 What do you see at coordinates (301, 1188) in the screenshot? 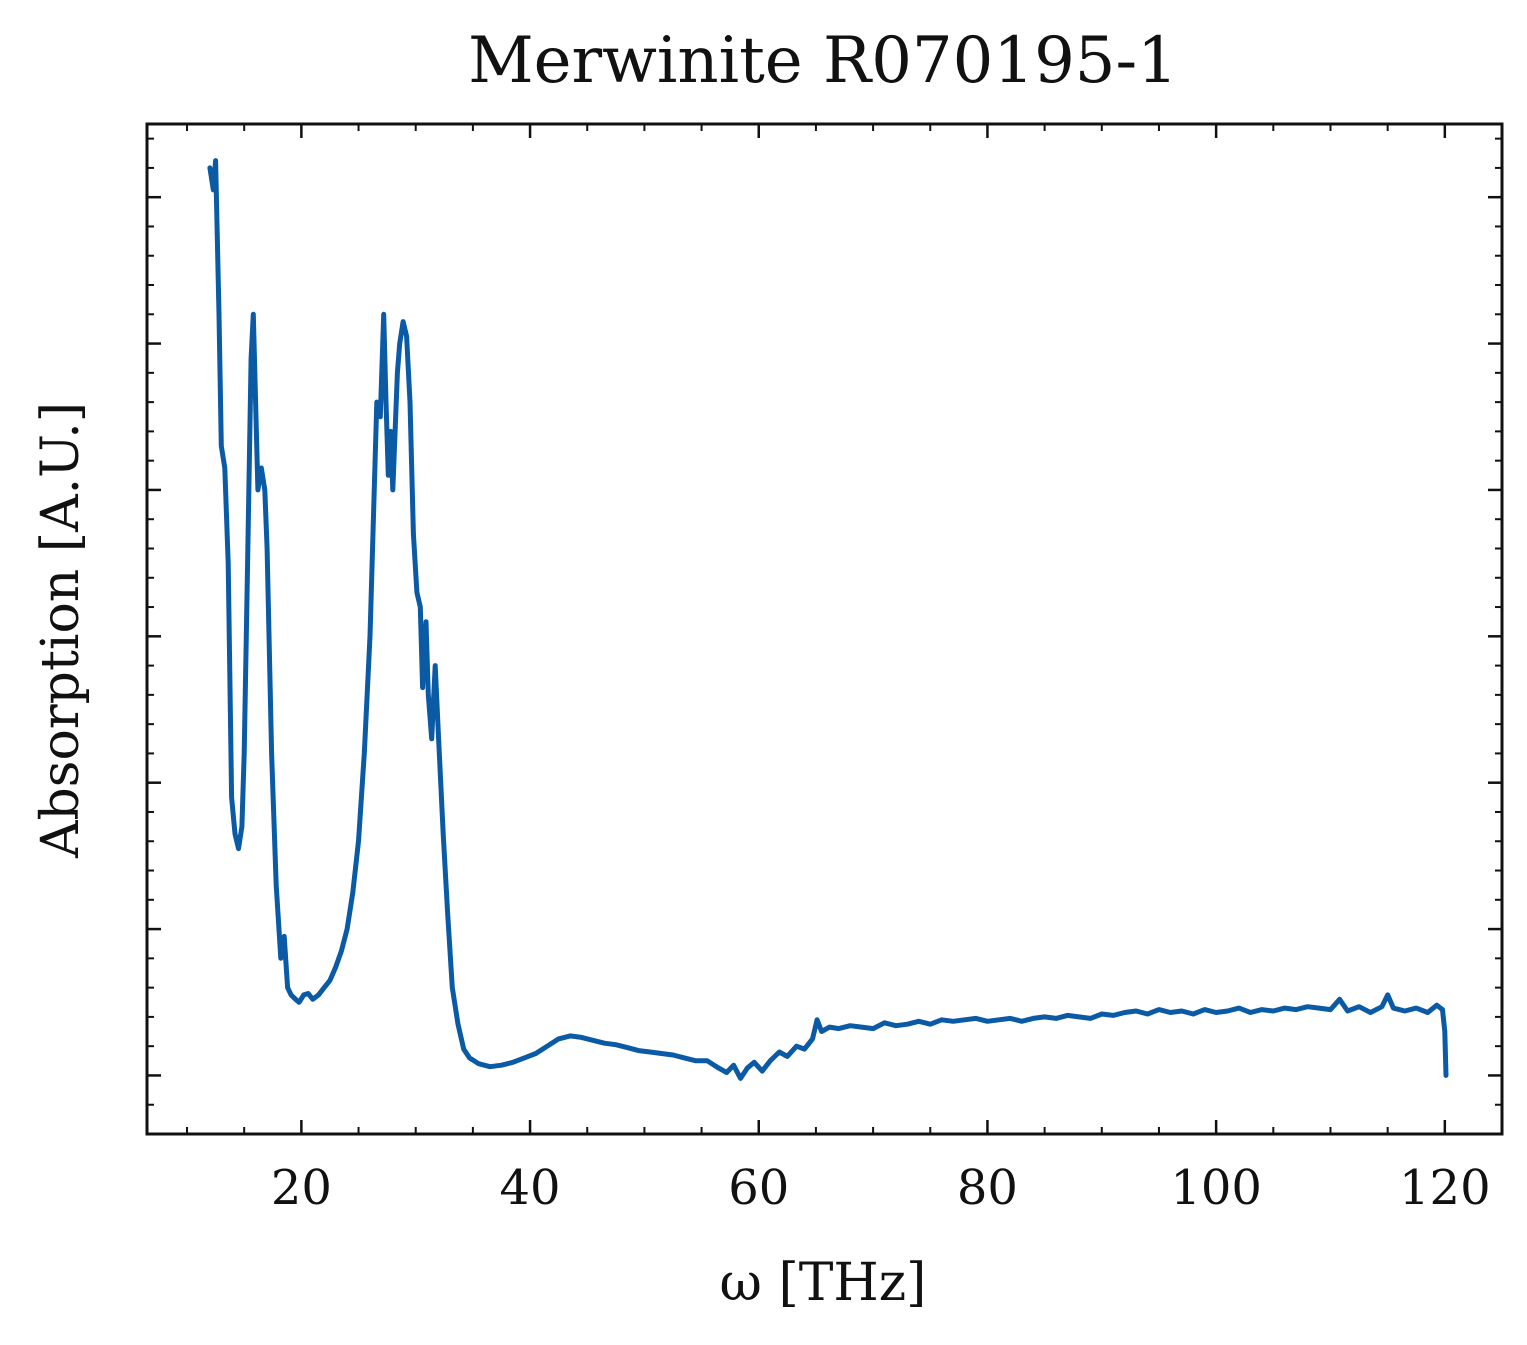
I see `x-tick-label: 20` at bounding box center [301, 1188].